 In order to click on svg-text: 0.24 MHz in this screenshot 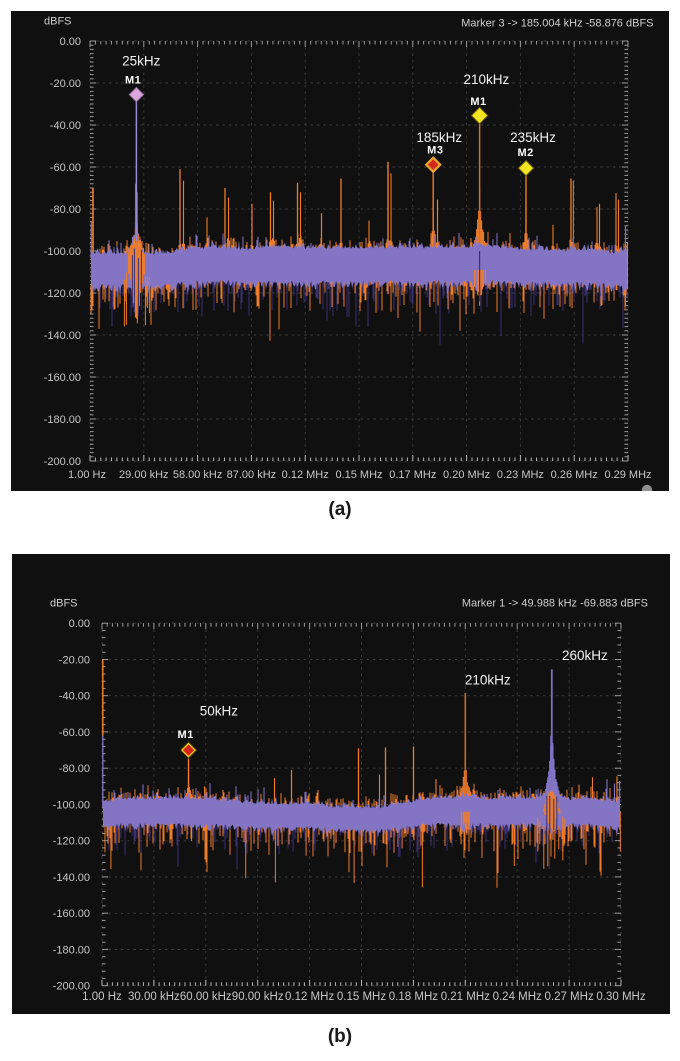, I will do `click(517, 997)`.